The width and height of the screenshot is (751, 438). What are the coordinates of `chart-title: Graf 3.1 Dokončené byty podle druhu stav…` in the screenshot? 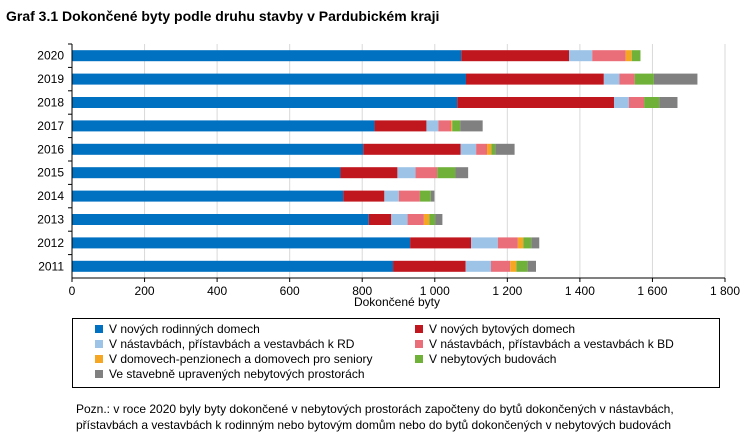 It's located at (223, 16).